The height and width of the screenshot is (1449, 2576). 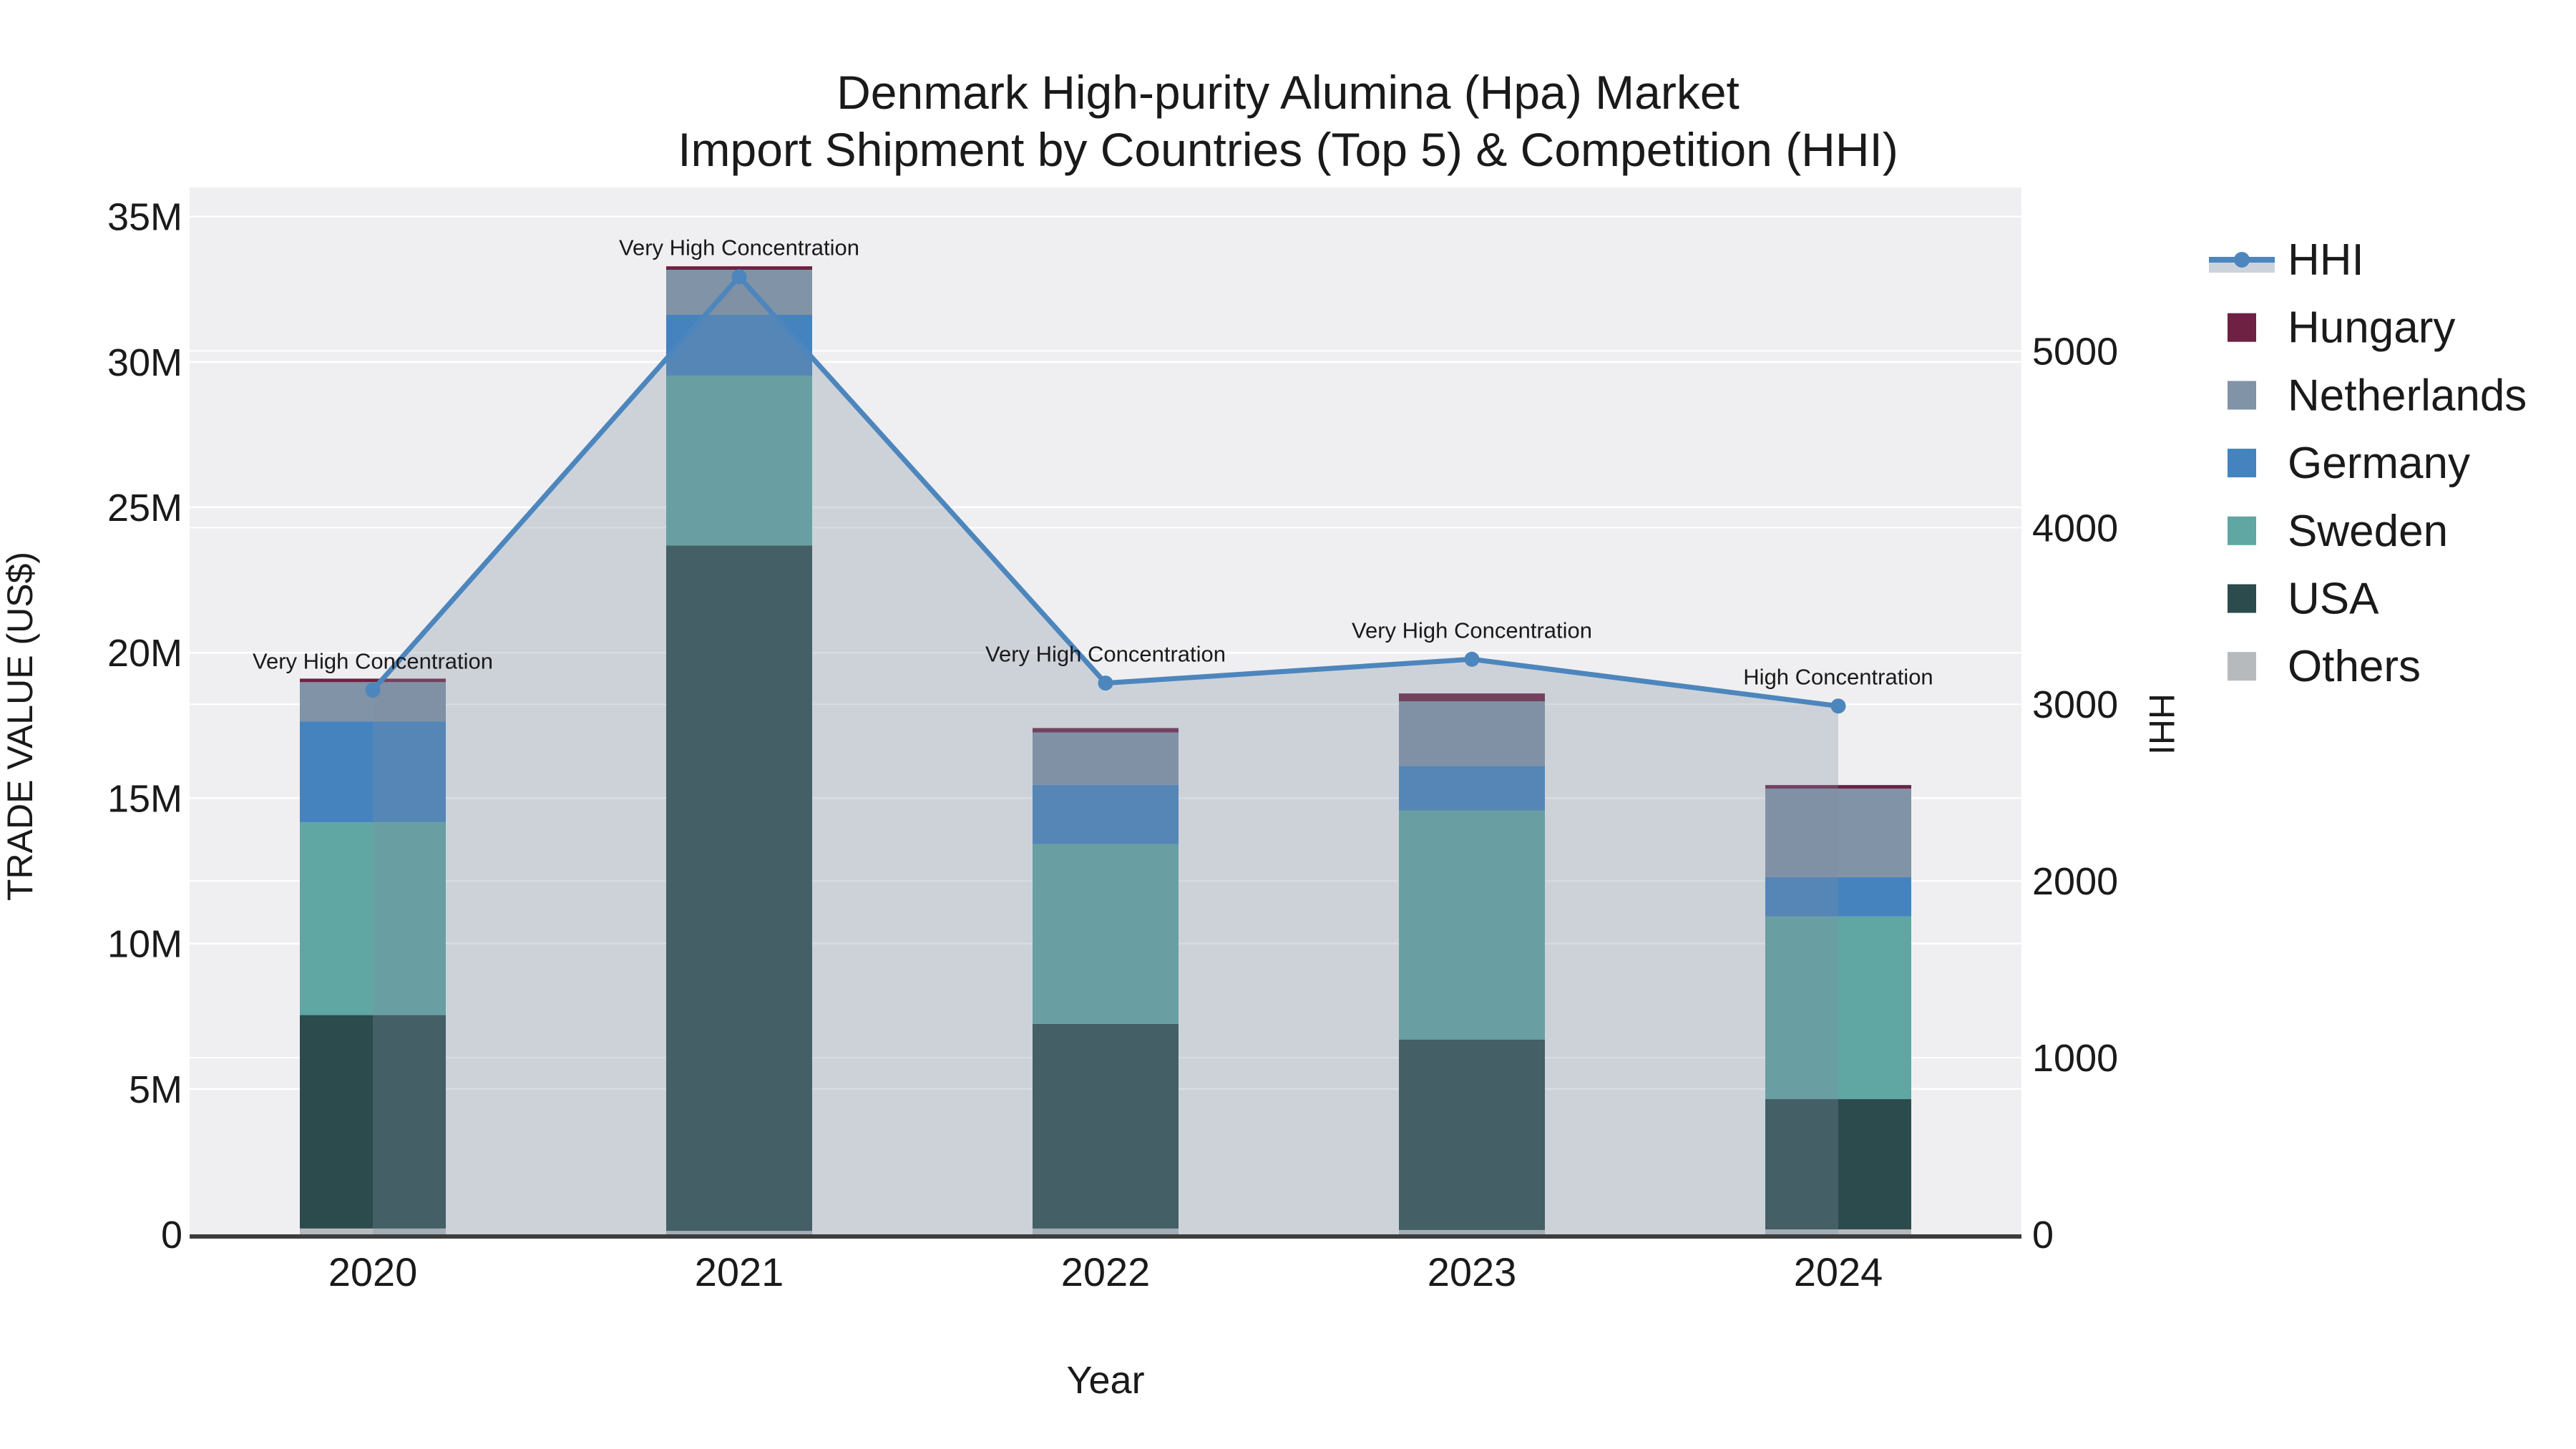 I want to click on bar-others-2022, so click(x=1106, y=1231).